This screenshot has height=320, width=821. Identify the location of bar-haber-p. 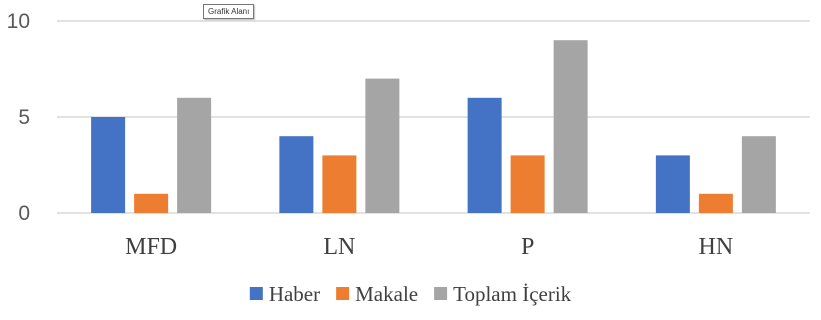
(484, 155).